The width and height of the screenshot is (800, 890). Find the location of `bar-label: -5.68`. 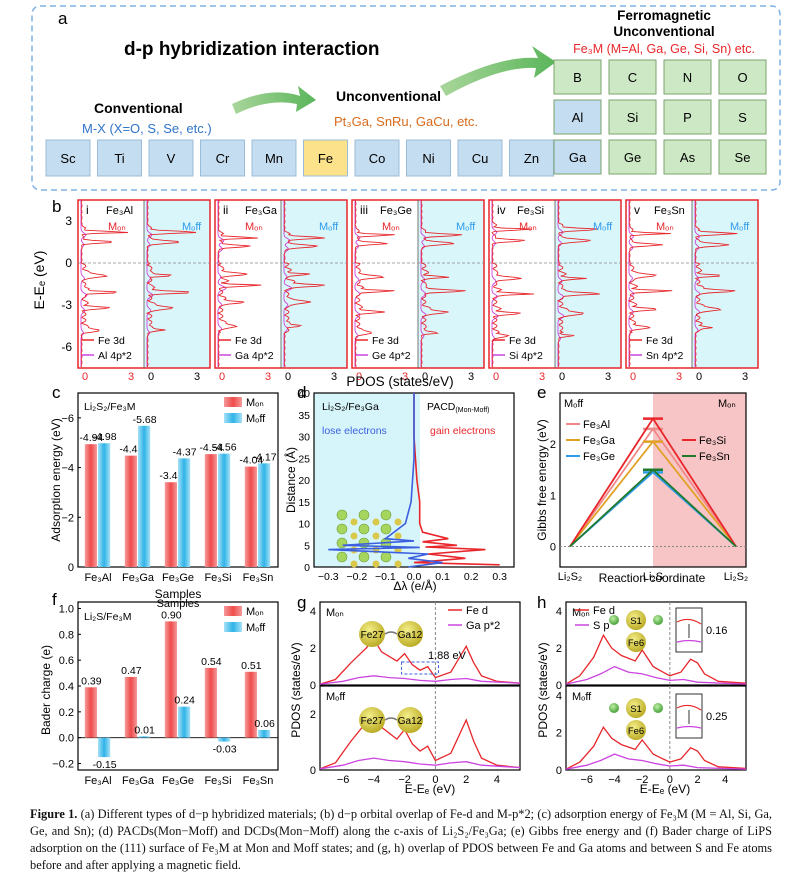

bar-label: -5.68 is located at coordinates (145, 420).